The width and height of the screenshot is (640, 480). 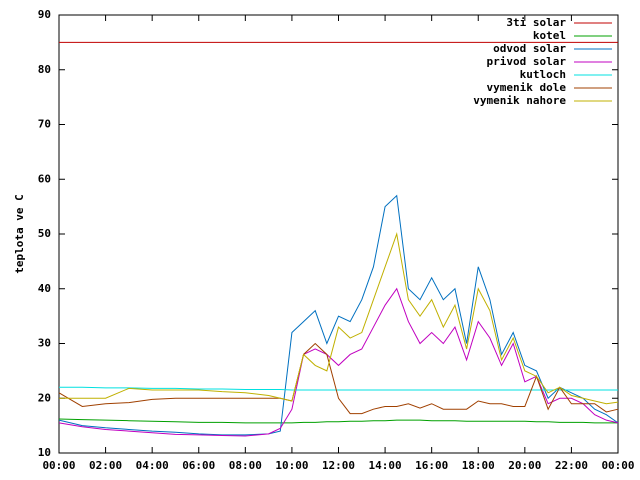 I want to click on y-tick-label: 20, so click(x=44, y=397).